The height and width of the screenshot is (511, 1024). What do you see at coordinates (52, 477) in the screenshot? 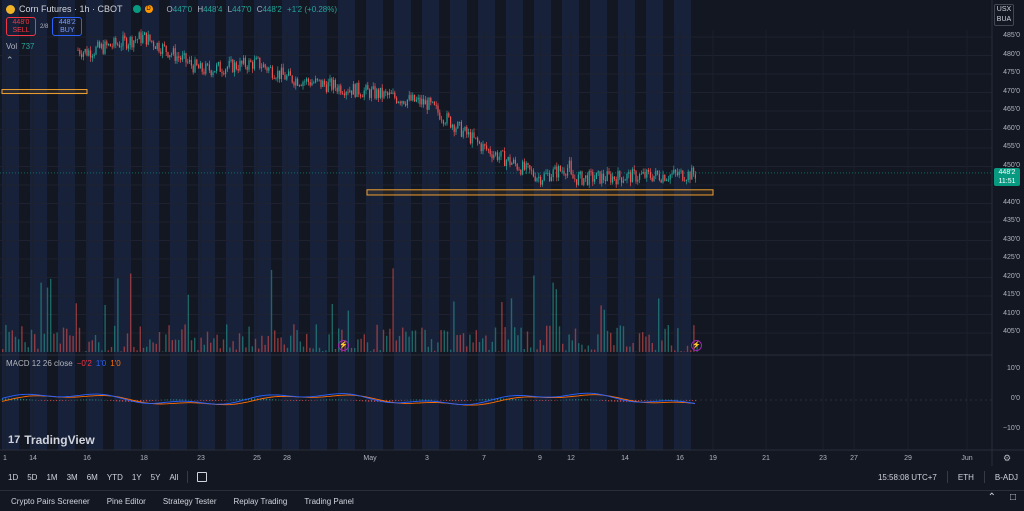
I see `range-button-1m: 1M` at bounding box center [52, 477].